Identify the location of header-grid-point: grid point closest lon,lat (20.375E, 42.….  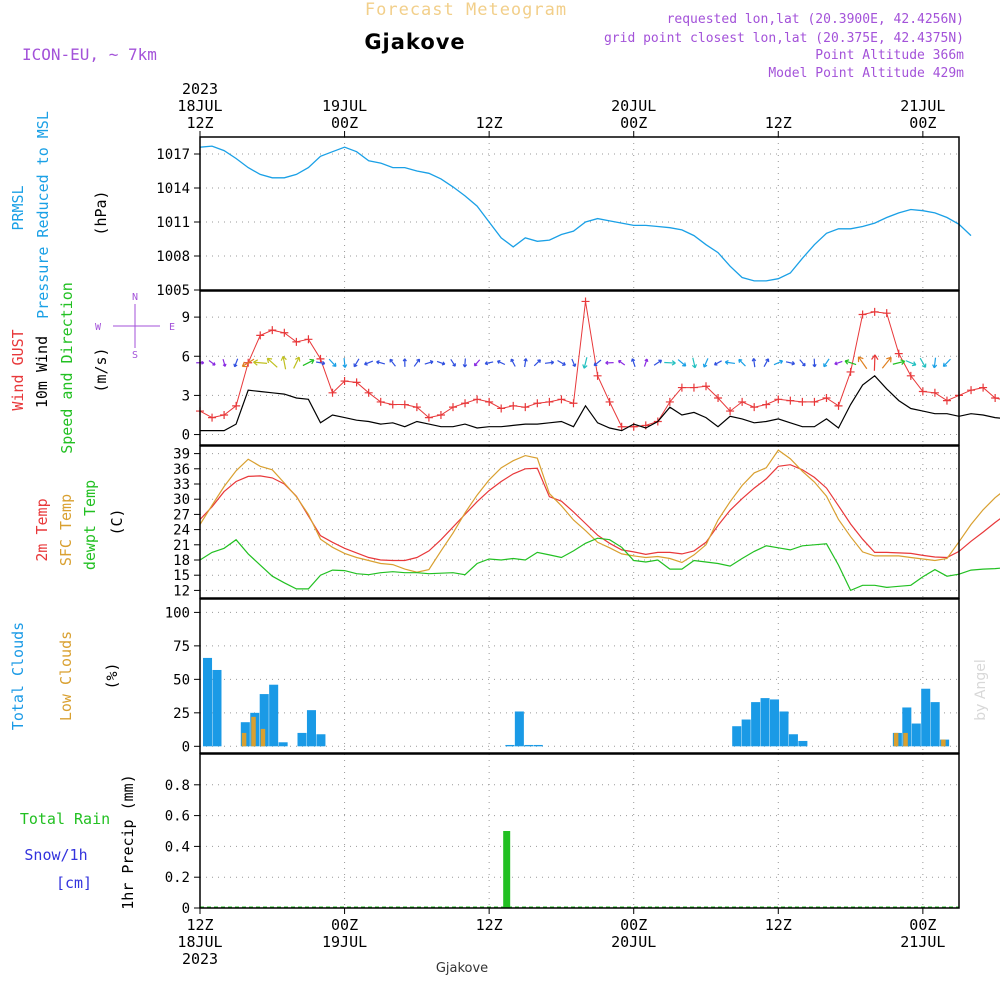
(784, 38).